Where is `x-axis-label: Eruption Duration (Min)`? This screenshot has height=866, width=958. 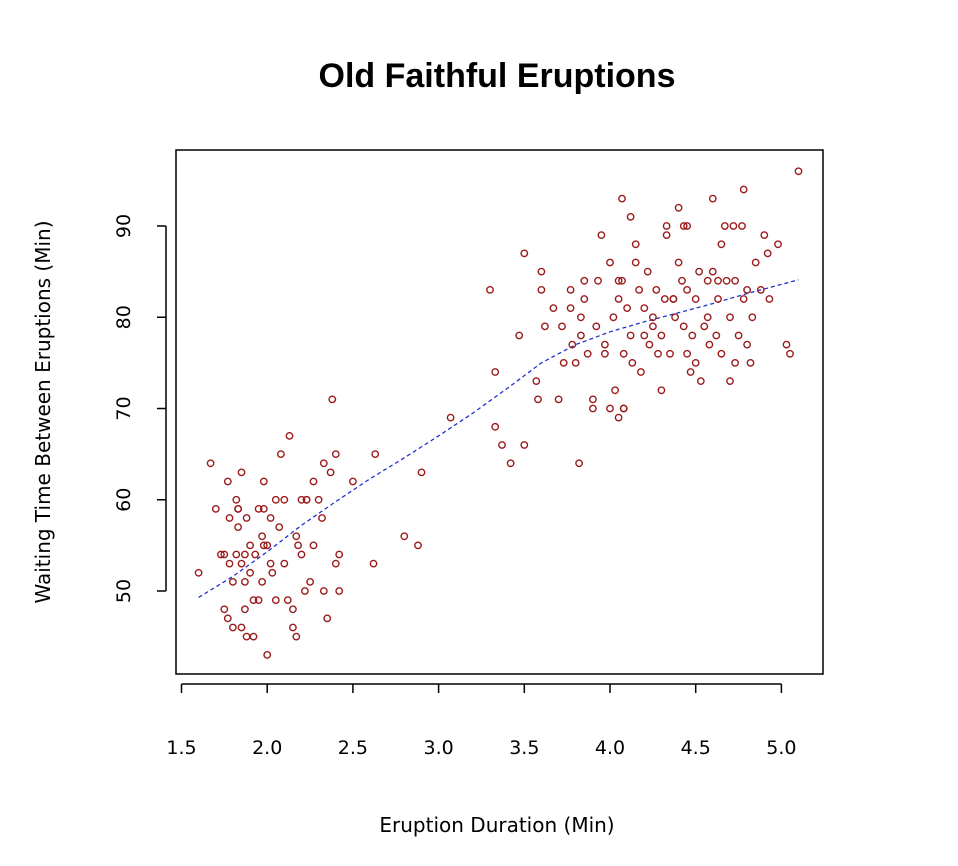
x-axis-label: Eruption Duration (Min) is located at coordinates (496, 825).